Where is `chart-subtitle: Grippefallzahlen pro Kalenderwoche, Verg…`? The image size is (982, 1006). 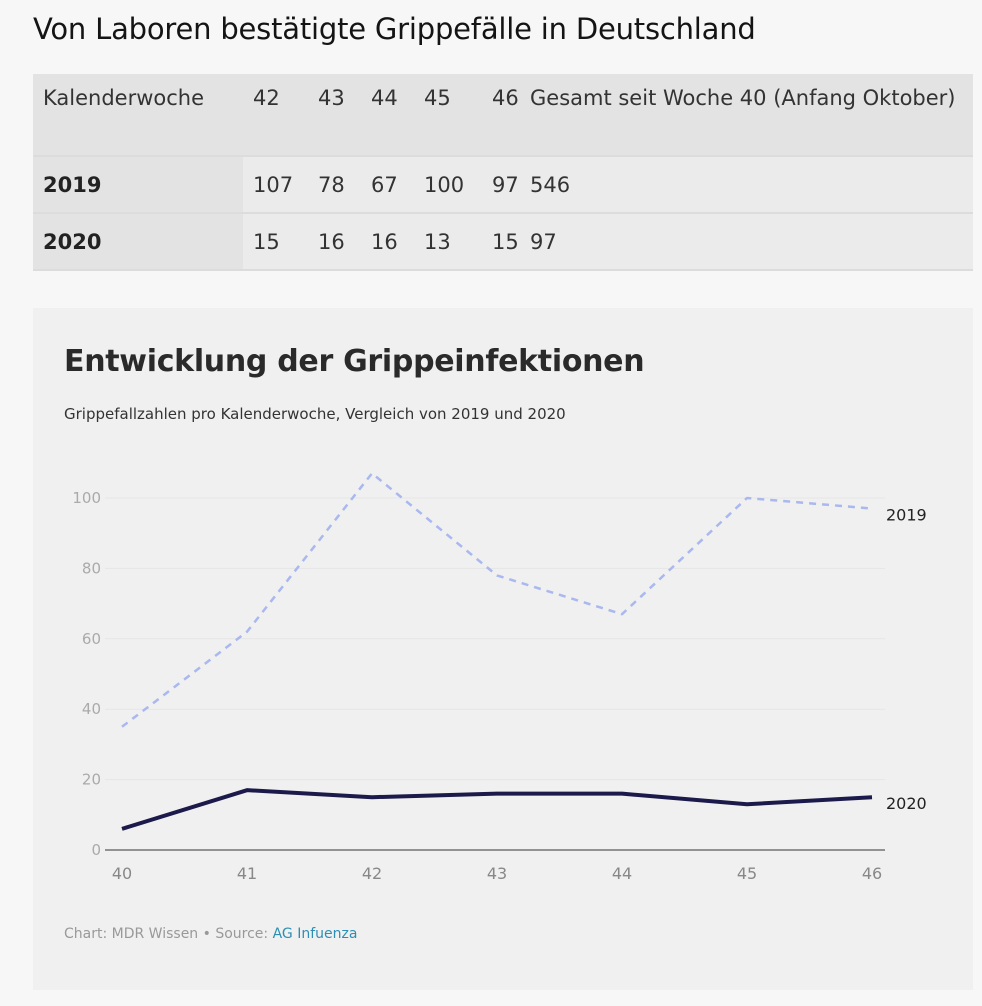
chart-subtitle: Grippefallzahlen pro Kalenderwoche, Verg… is located at coordinates (315, 414).